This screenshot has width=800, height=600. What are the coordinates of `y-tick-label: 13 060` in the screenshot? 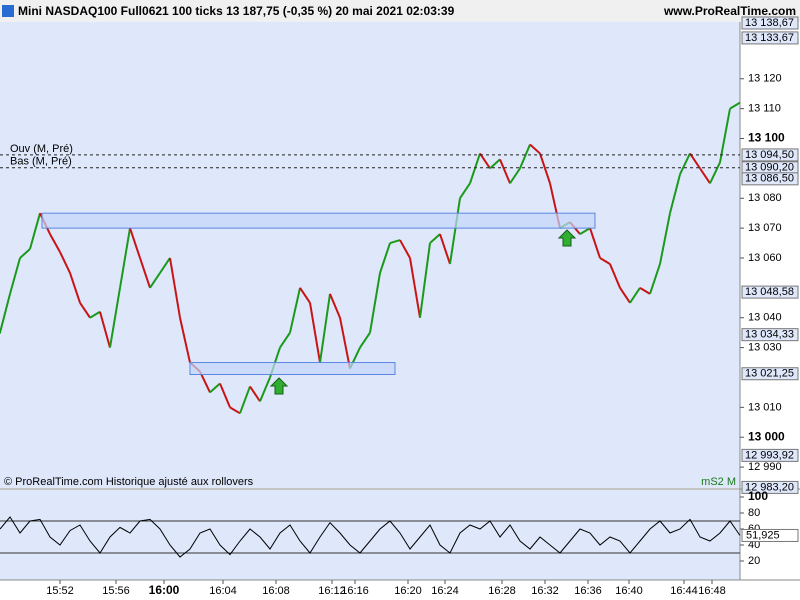 It's located at (765, 258).